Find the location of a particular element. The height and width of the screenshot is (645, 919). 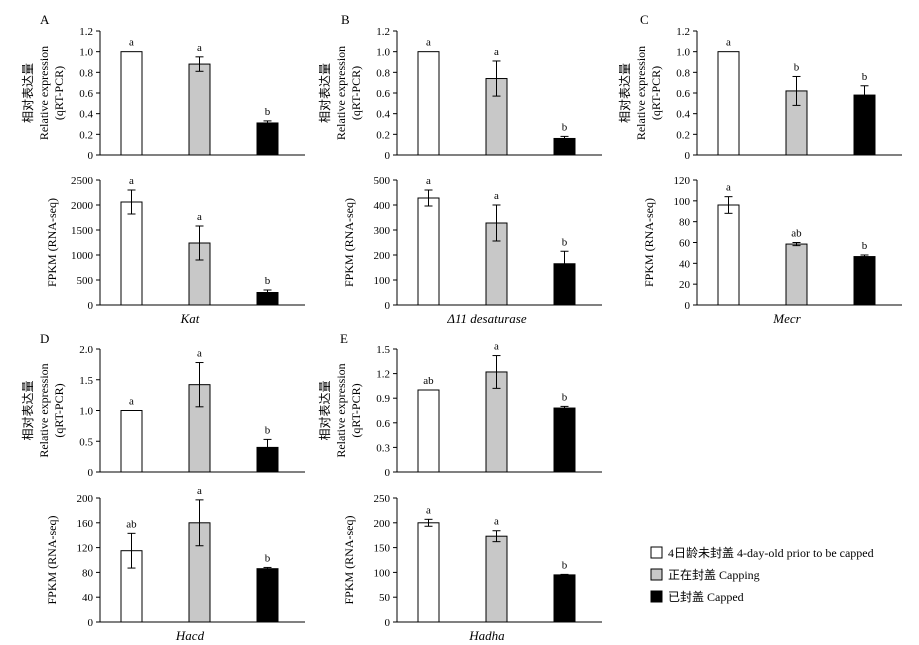

legend-label: 正在封盖 Capping is located at coordinates (714, 575).